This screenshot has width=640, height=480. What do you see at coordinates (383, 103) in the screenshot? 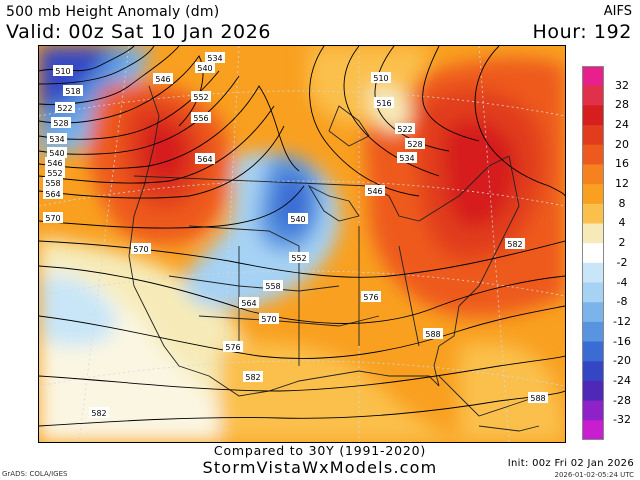
I see `contour-label: 516` at bounding box center [383, 103].